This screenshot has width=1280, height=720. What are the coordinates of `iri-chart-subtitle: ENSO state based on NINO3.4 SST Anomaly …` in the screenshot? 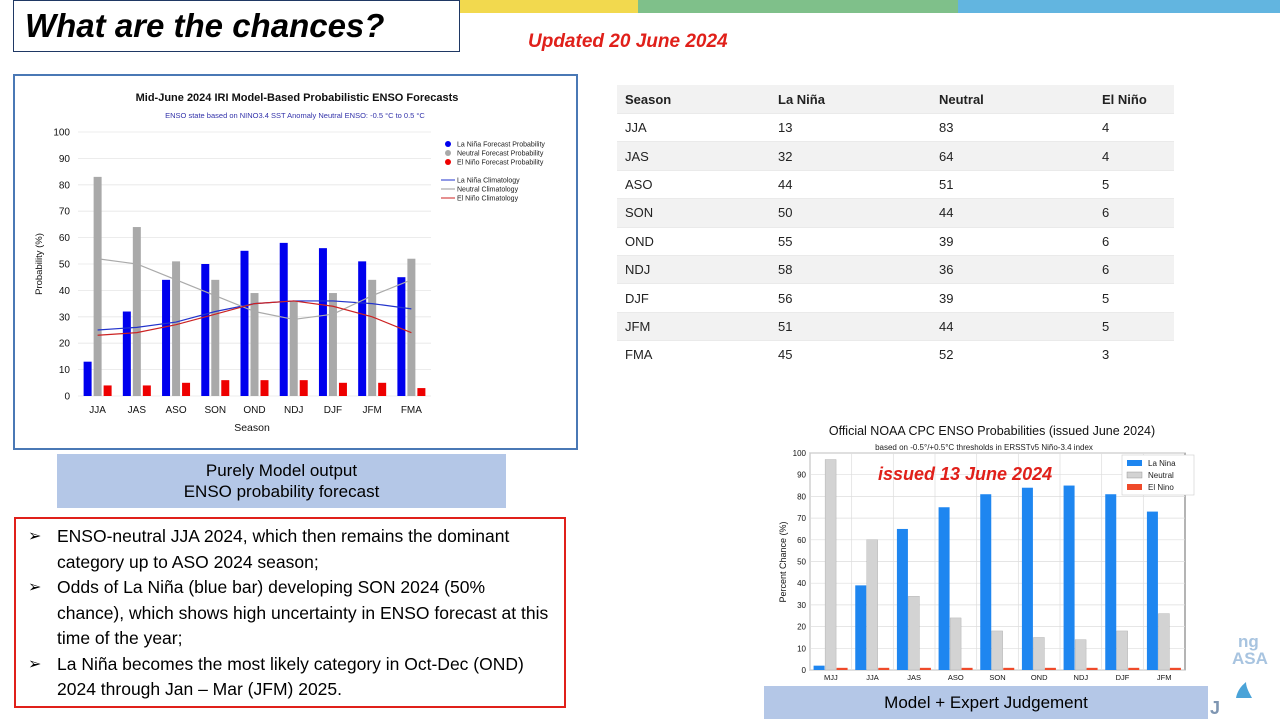 It's located at (295, 115).